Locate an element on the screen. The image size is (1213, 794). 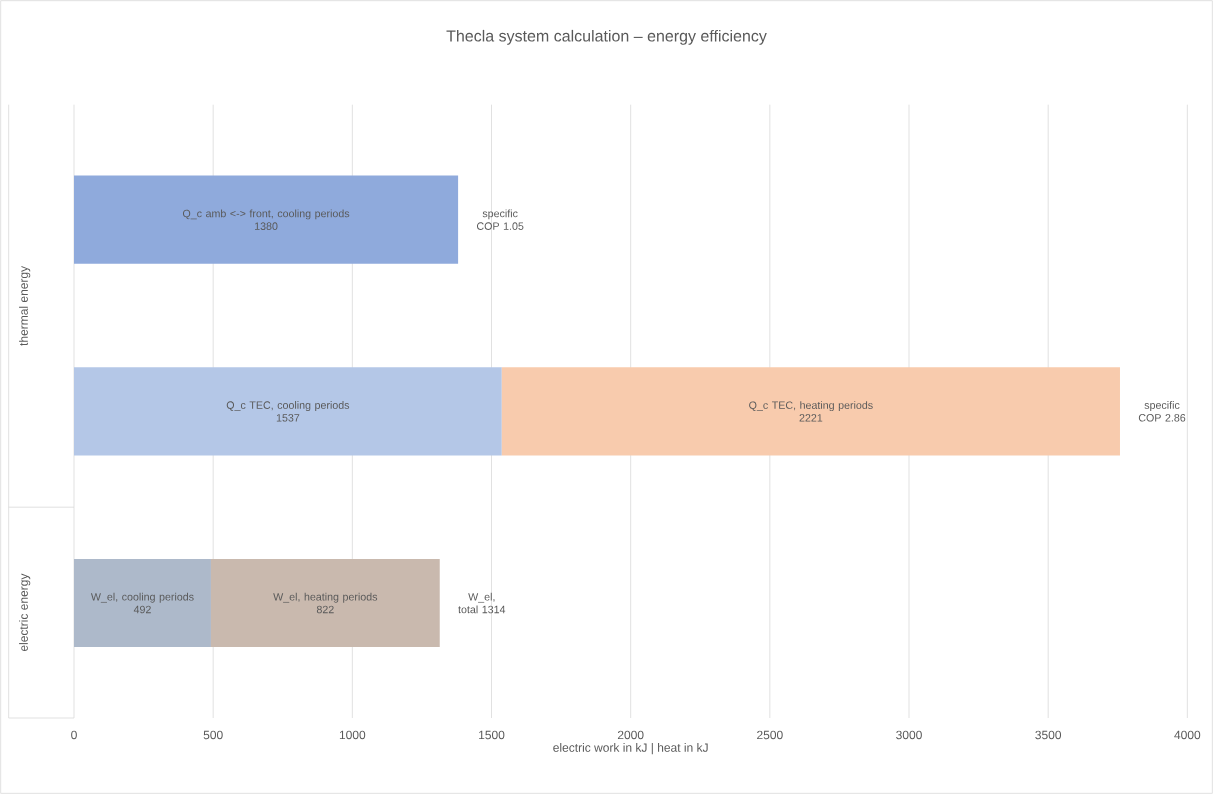
x-tick-label: 1500 is located at coordinates (492, 735).